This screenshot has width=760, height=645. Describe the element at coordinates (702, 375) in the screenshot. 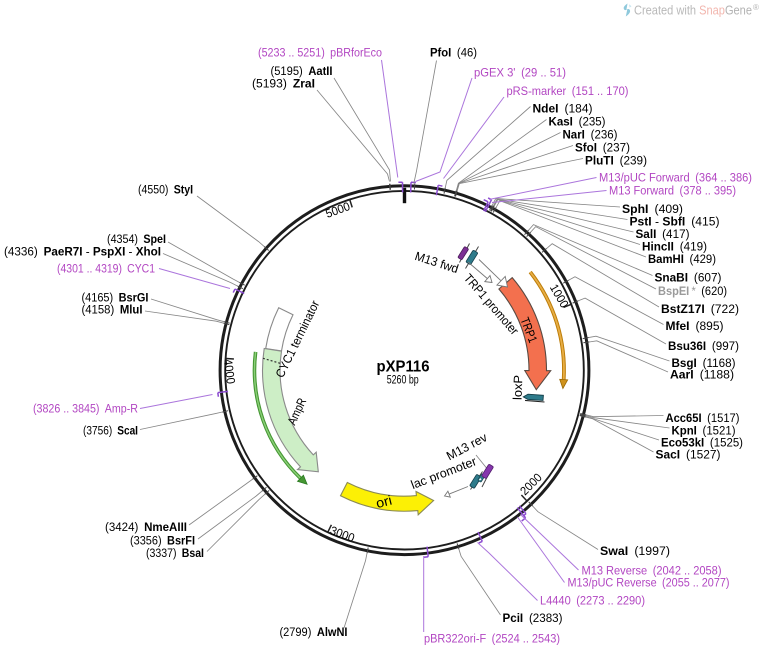

I see `svg-text: AarI (1188)` at that location.